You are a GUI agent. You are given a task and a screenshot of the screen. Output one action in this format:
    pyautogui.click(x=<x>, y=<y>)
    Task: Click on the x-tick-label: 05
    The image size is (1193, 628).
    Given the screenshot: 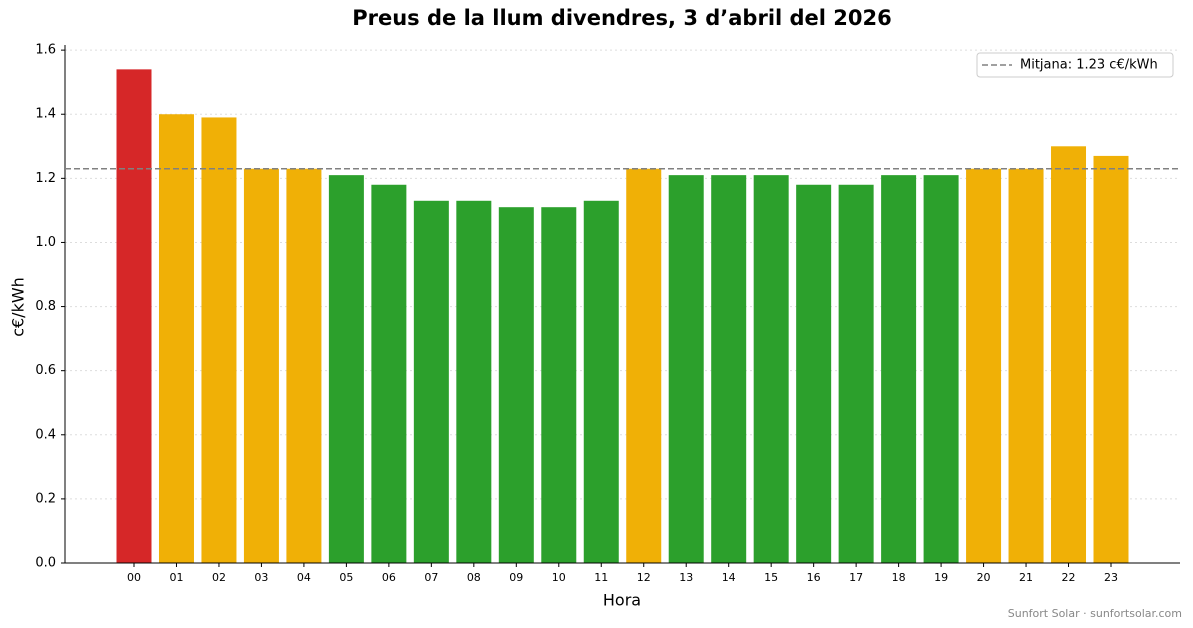 What is the action you would take?
    pyautogui.click(x=346, y=577)
    